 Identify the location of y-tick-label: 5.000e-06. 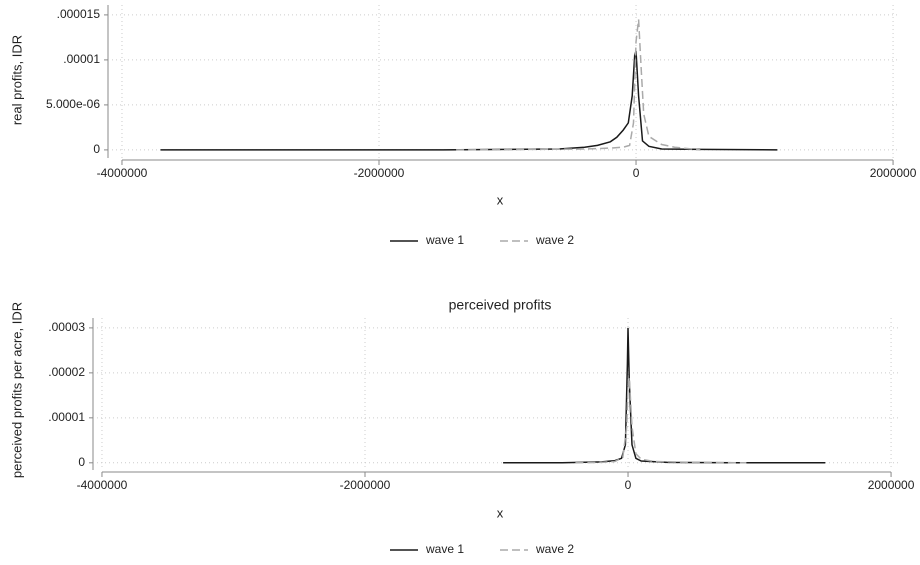
(73, 104).